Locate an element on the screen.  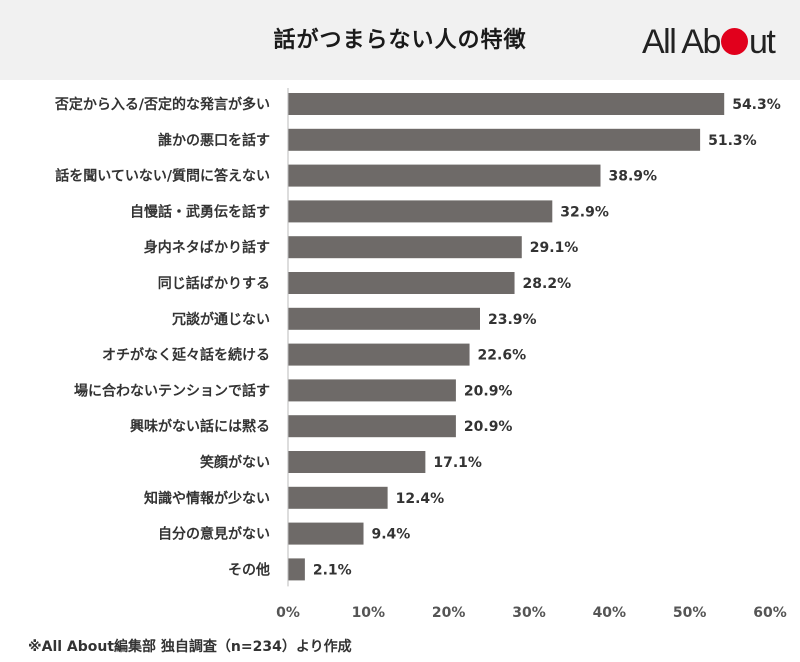
category-label: オチがなく延々話を続ける is located at coordinates (186, 355).